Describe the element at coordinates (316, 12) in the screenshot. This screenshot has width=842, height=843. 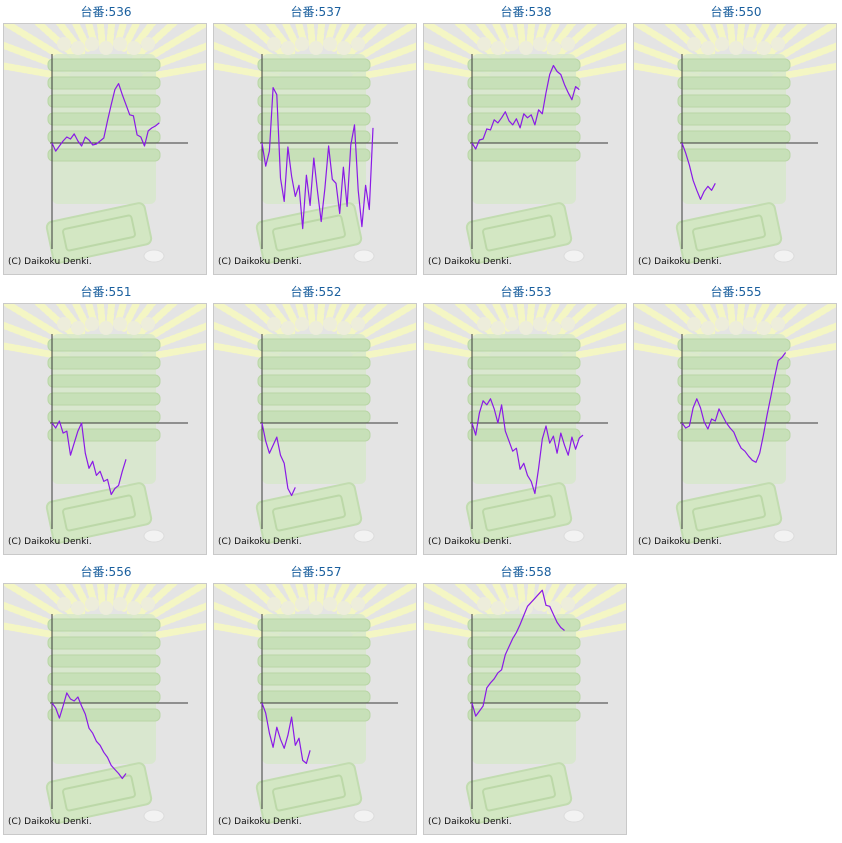
I see `machine-number-title: 台番:537` at that location.